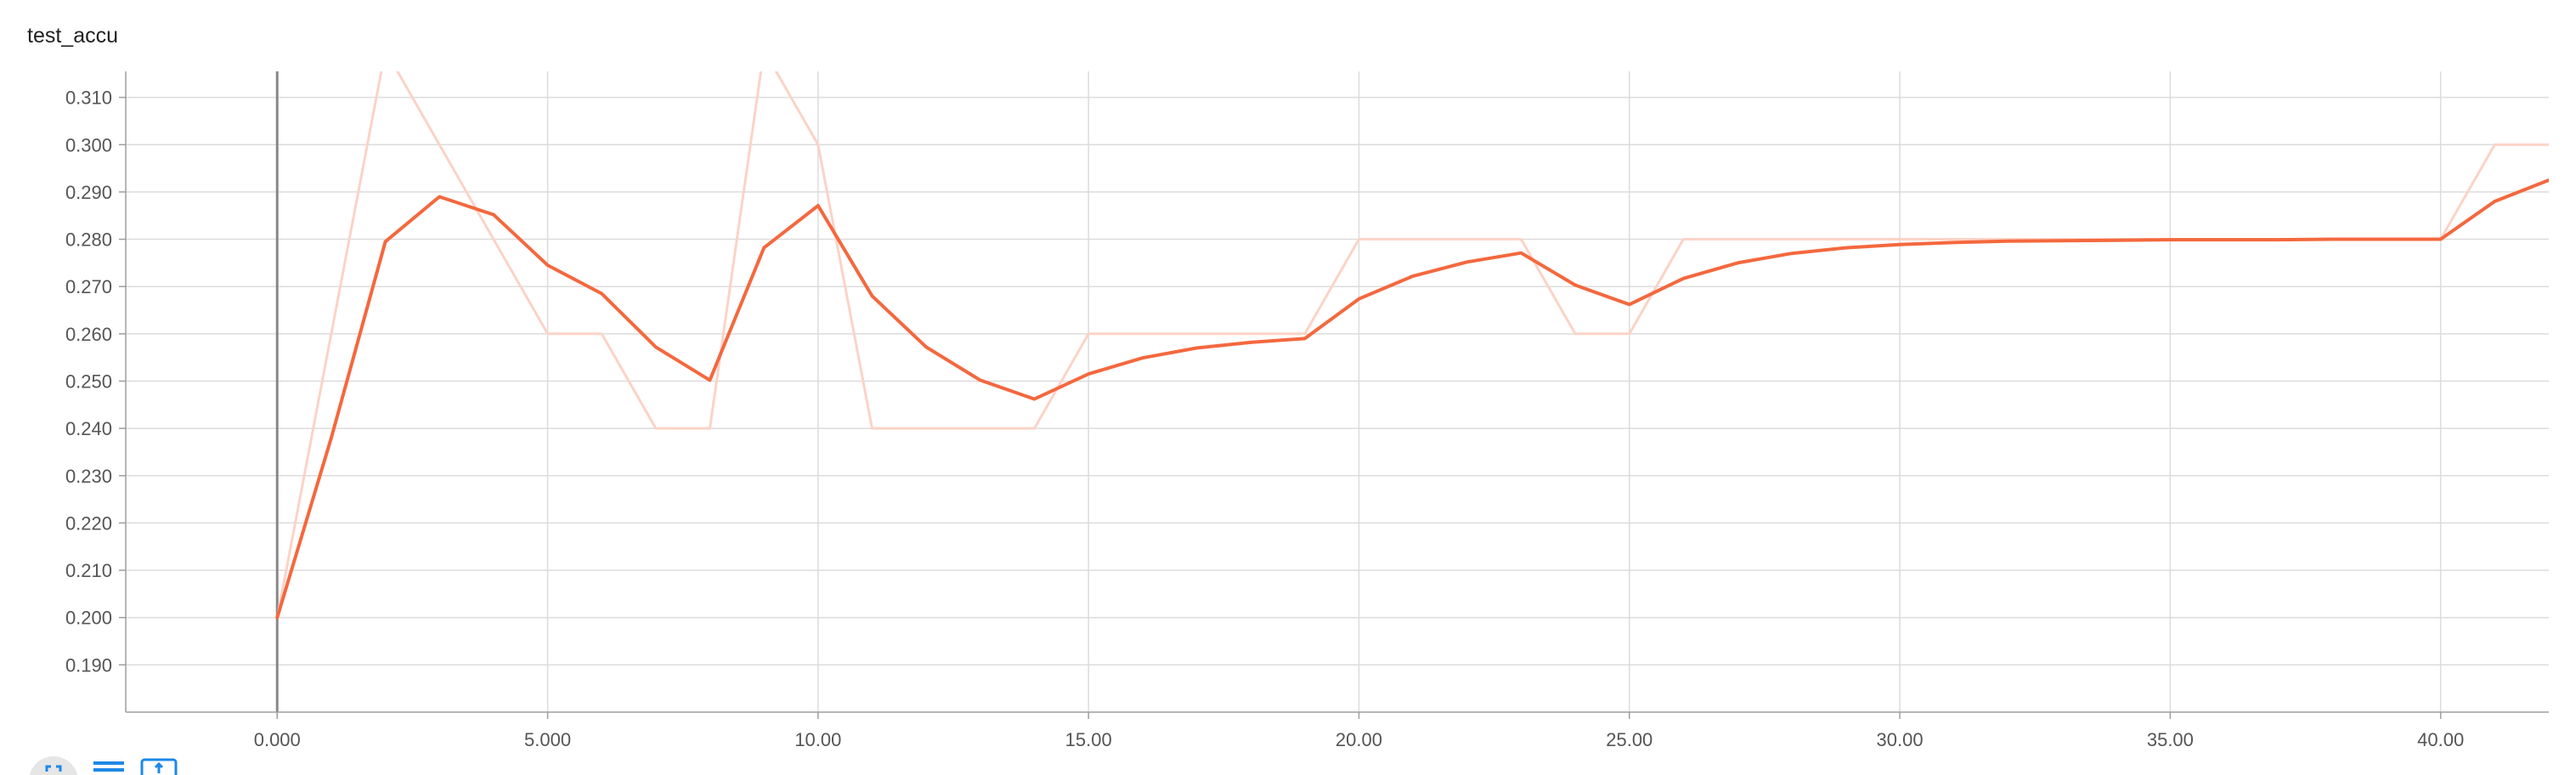 The height and width of the screenshot is (775, 2576). What do you see at coordinates (88, 286) in the screenshot?
I see `y-tick-label: 0.270` at bounding box center [88, 286].